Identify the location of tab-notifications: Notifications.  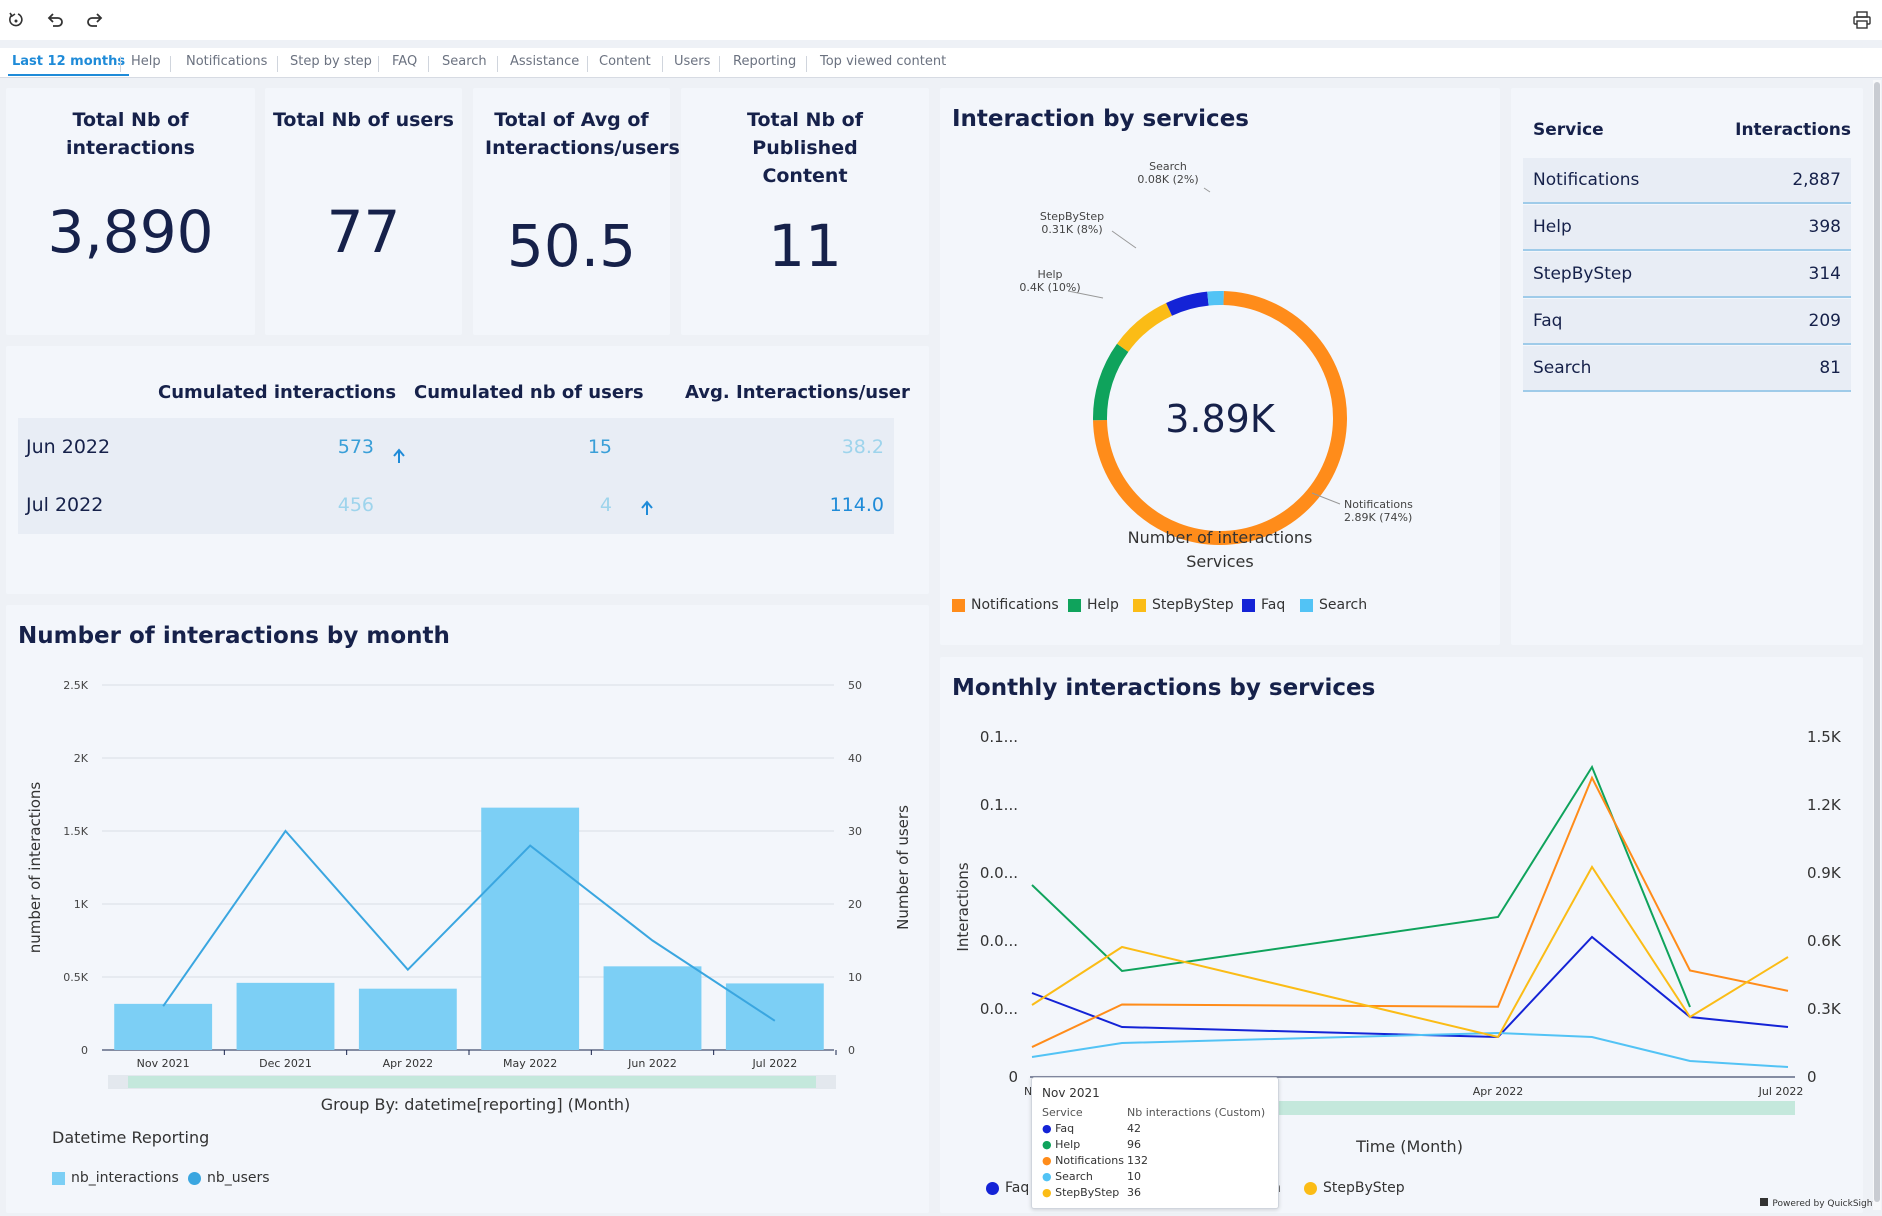
(227, 61).